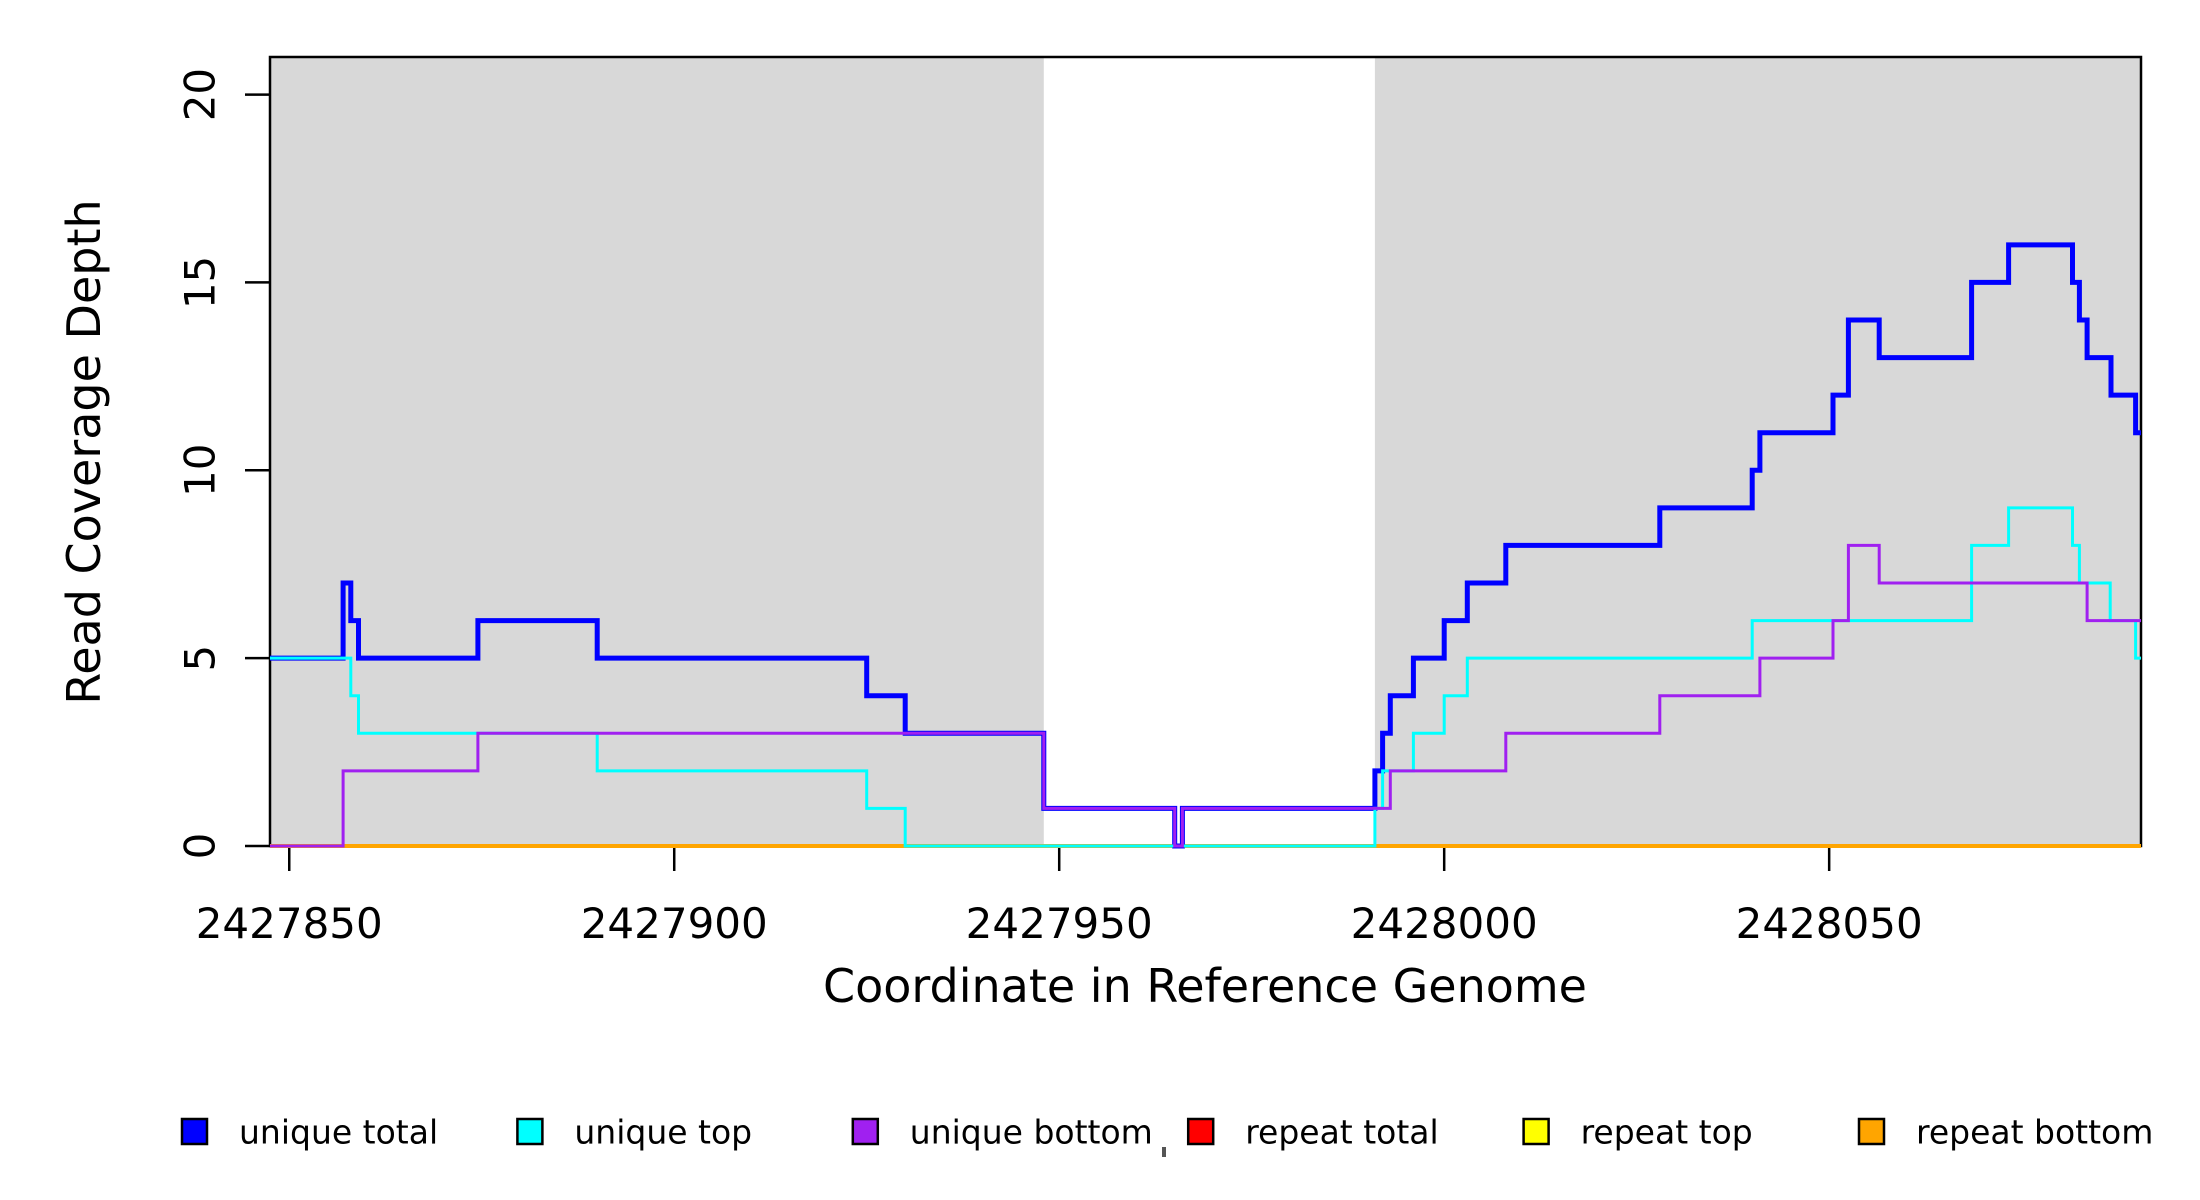  What do you see at coordinates (1667, 1132) in the screenshot?
I see `legend-label: repeat top` at bounding box center [1667, 1132].